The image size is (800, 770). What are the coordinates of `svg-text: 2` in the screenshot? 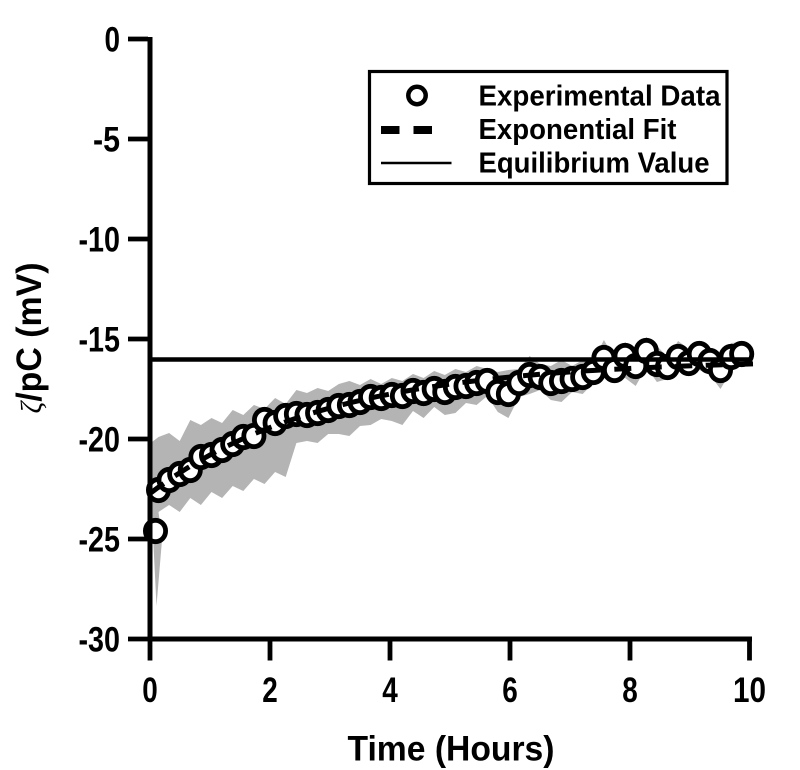 It's located at (270, 690).